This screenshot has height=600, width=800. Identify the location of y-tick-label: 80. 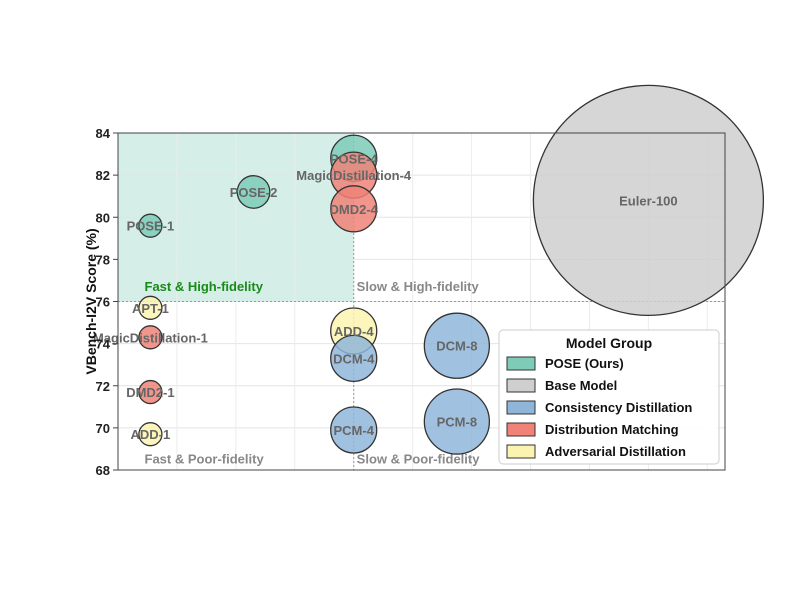
(103, 217).